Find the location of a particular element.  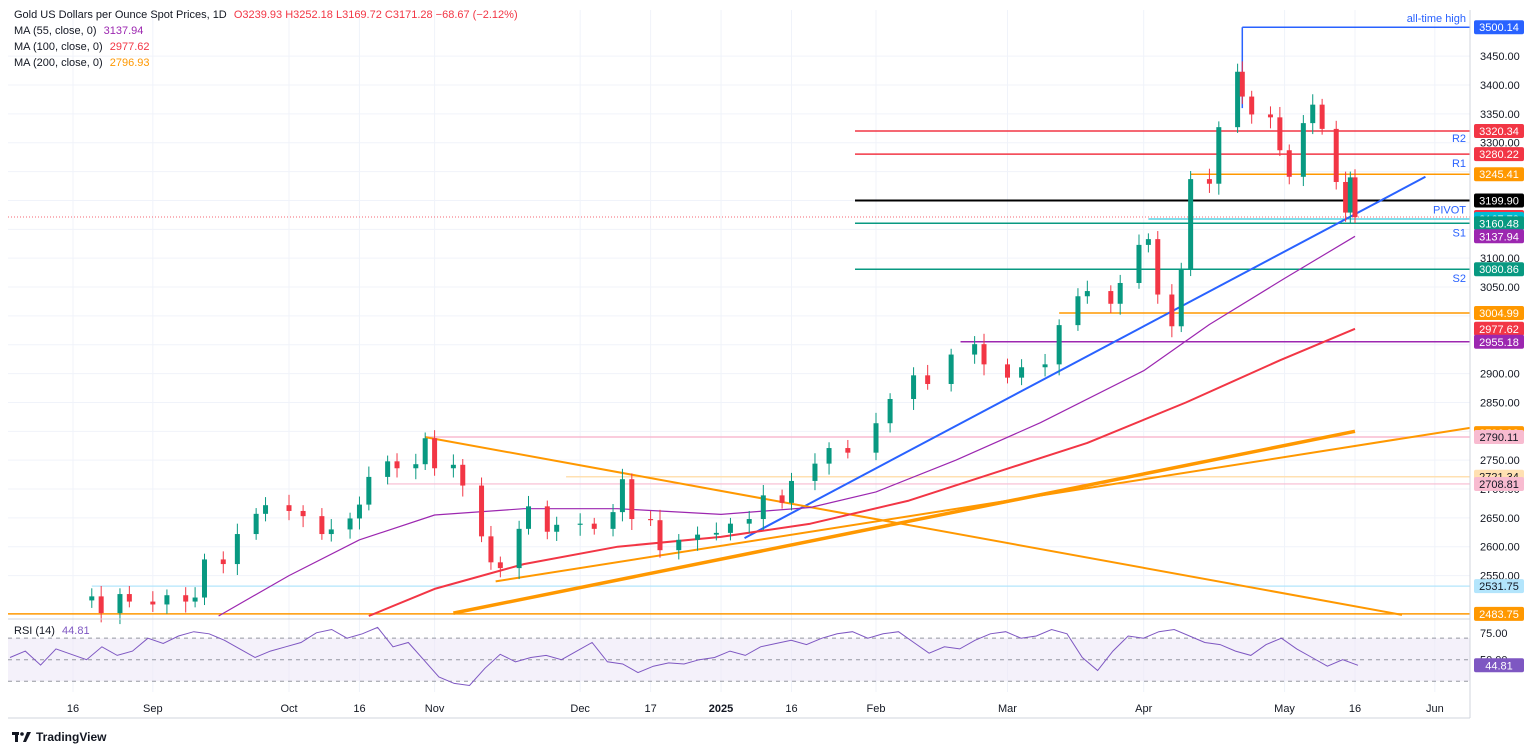

rsi-panel is located at coordinates (739, 659).